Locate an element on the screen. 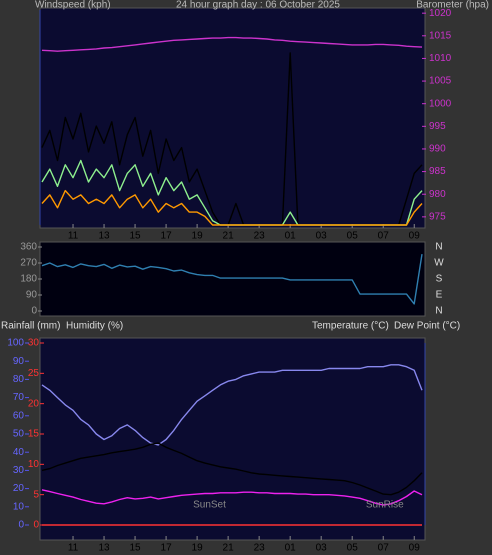 This screenshot has width=492, height=555. y2-tick-label: 990 is located at coordinates (437, 149).